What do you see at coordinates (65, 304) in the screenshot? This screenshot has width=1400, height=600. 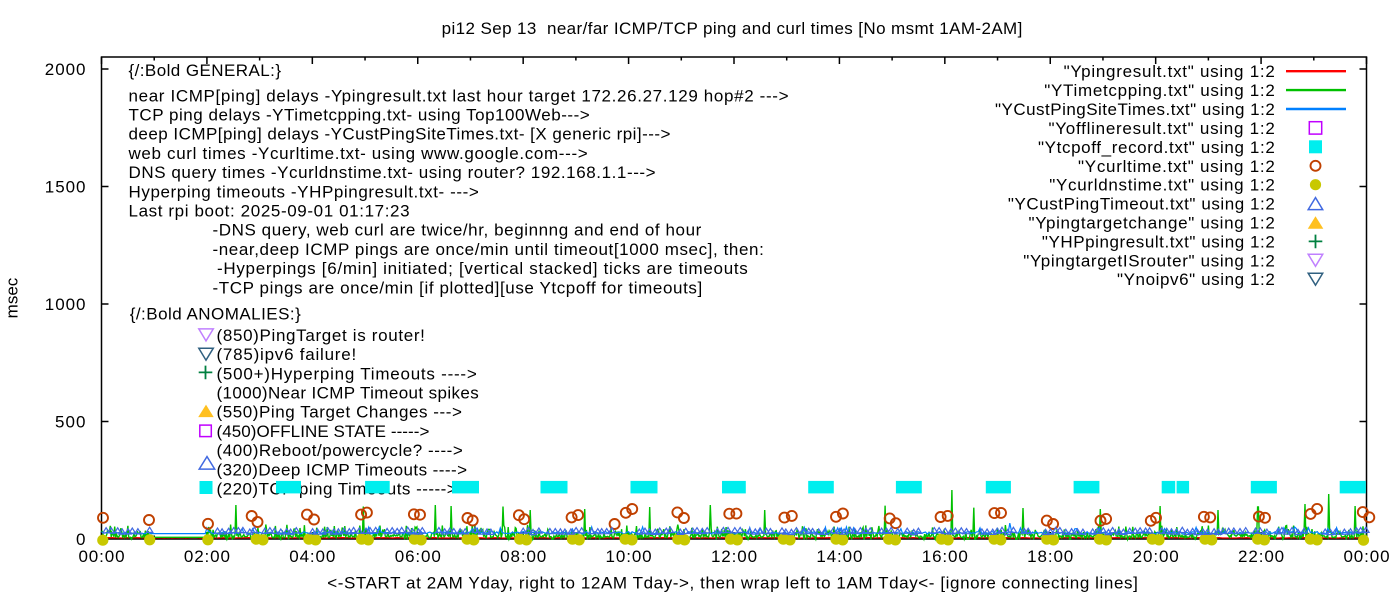 I see `svg-text: 1000` at bounding box center [65, 304].